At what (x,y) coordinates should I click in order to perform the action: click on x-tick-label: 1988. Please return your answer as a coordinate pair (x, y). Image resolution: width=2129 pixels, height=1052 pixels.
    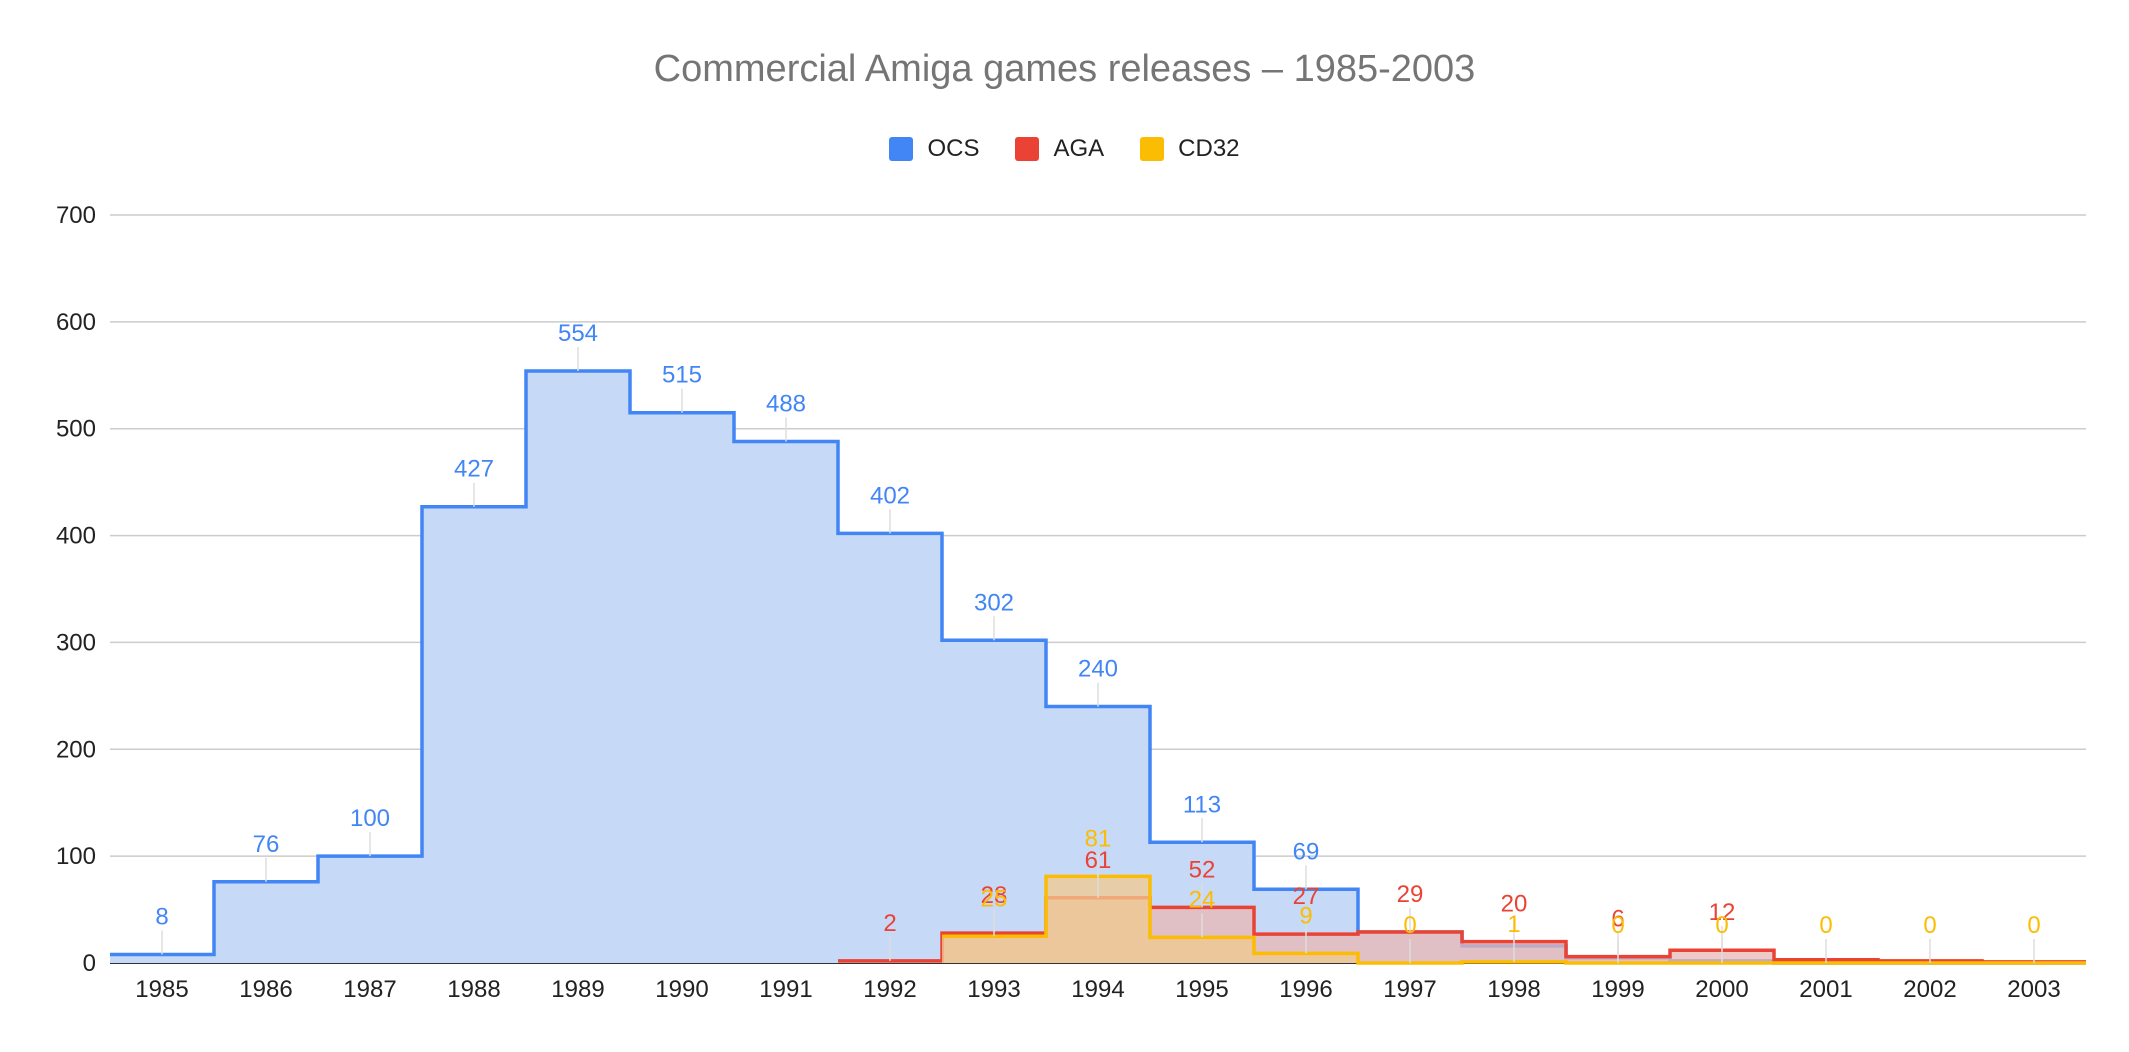
    Looking at the image, I should click on (473, 989).